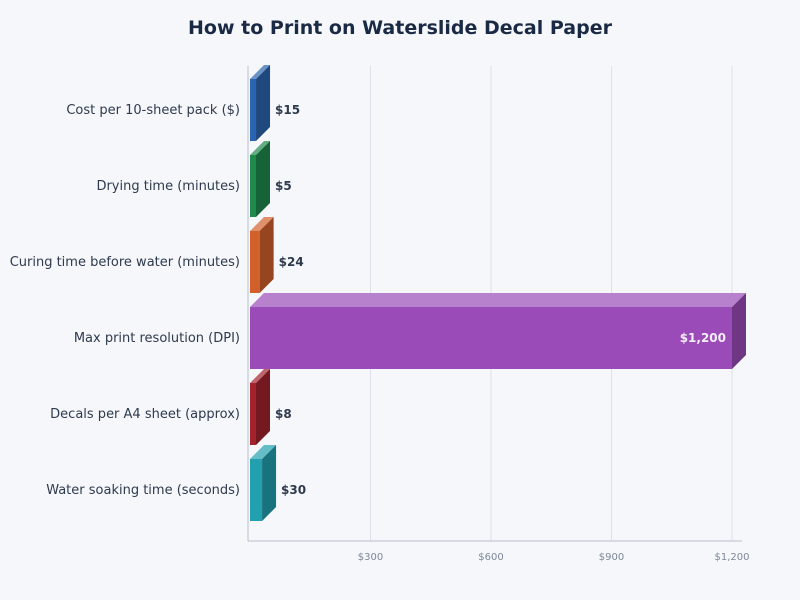  What do you see at coordinates (370, 557) in the screenshot?
I see `x-tick-label: $300` at bounding box center [370, 557].